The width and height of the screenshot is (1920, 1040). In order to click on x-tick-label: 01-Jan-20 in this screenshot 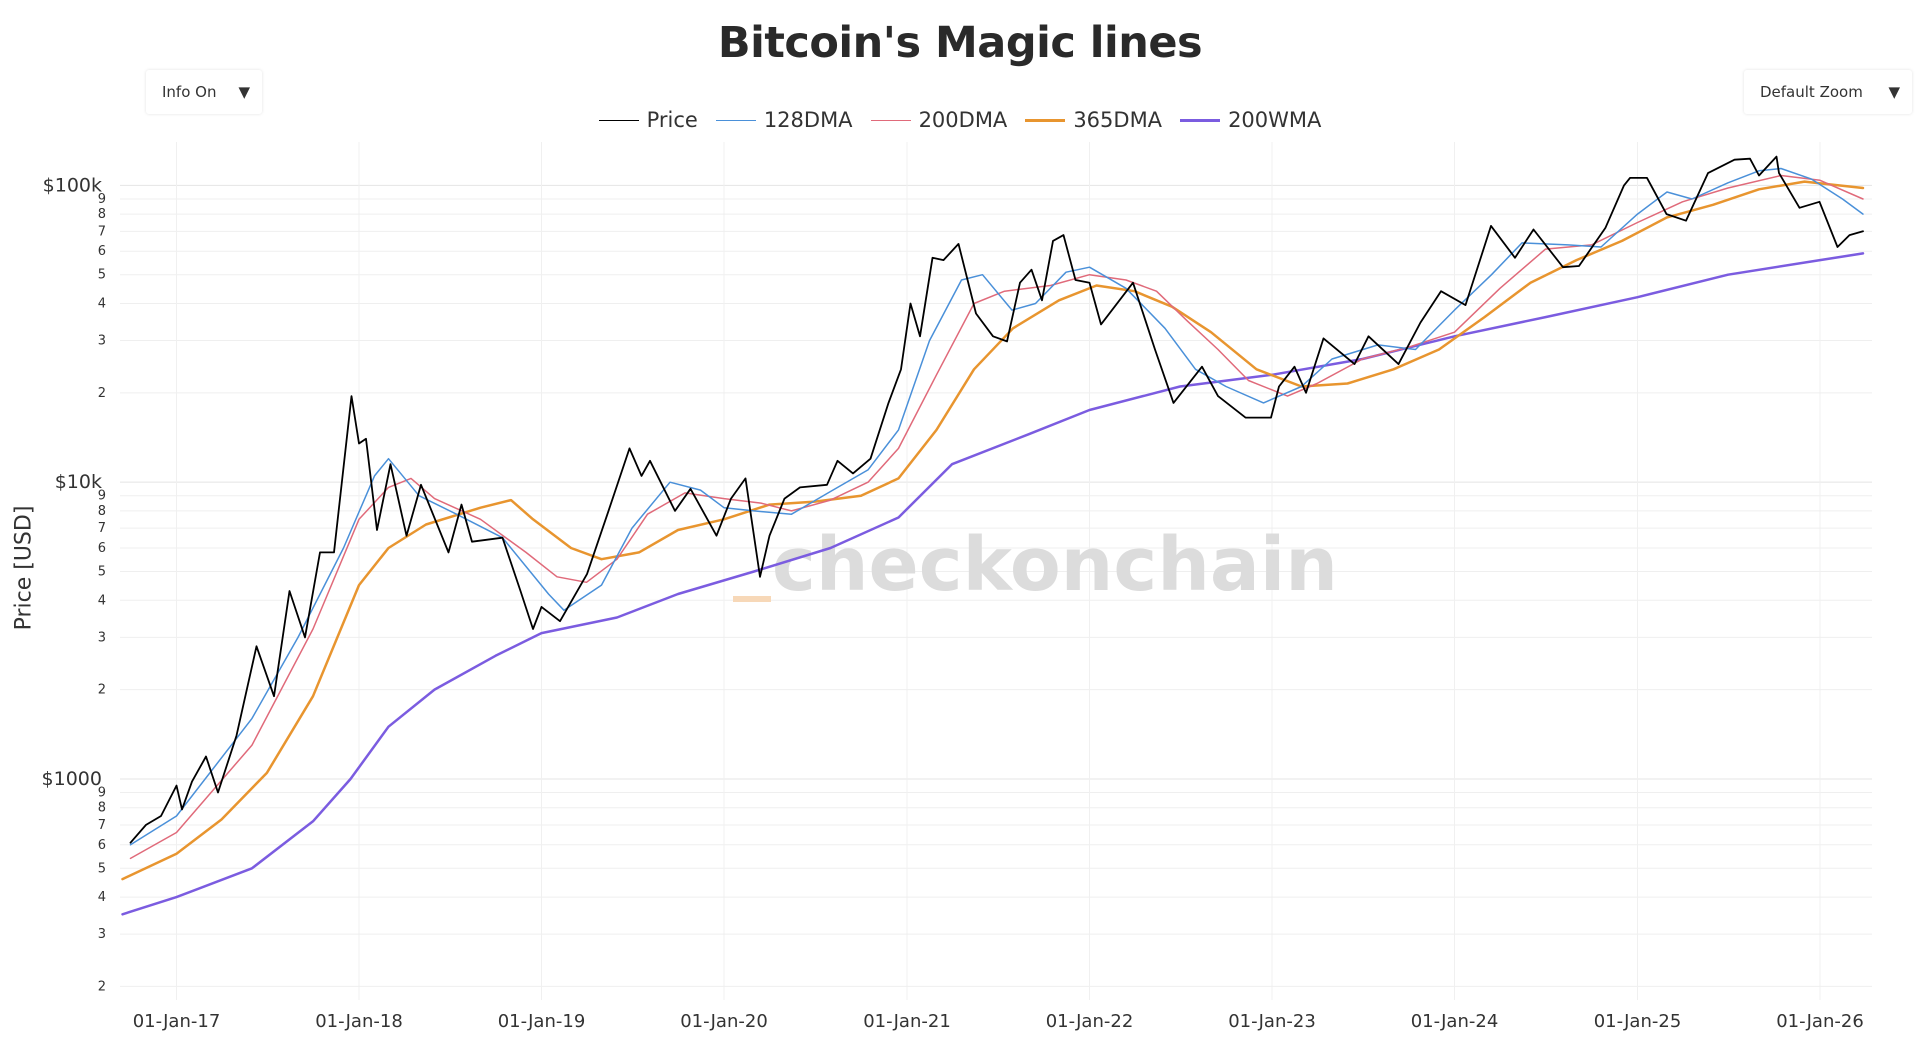, I will do `click(724, 1021)`.